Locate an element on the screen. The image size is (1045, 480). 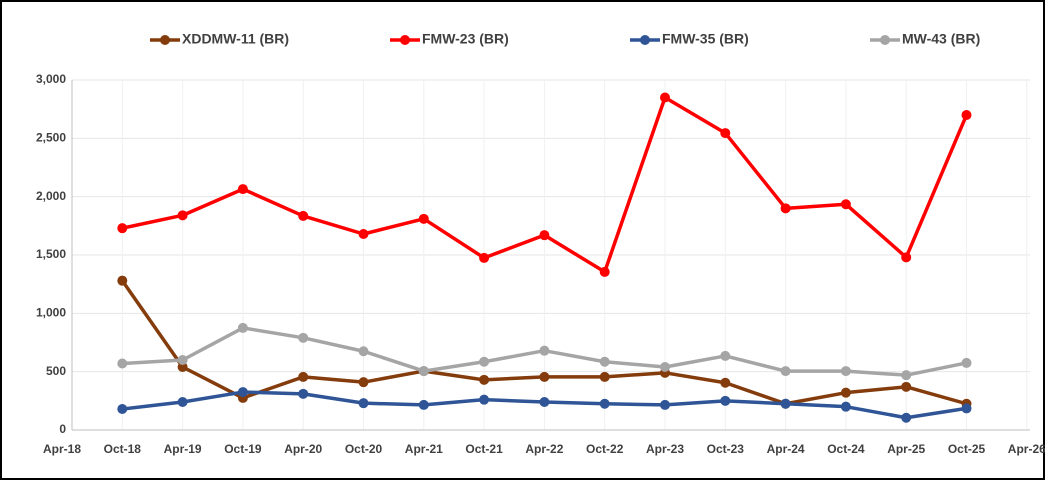
legend-label: FMW-35 (BR) is located at coordinates (705, 39).